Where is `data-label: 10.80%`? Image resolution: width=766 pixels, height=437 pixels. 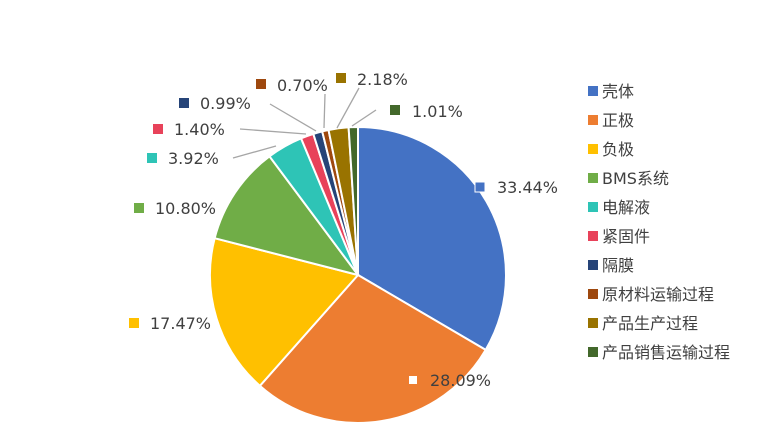
data-label: 10.80% is located at coordinates (185, 208).